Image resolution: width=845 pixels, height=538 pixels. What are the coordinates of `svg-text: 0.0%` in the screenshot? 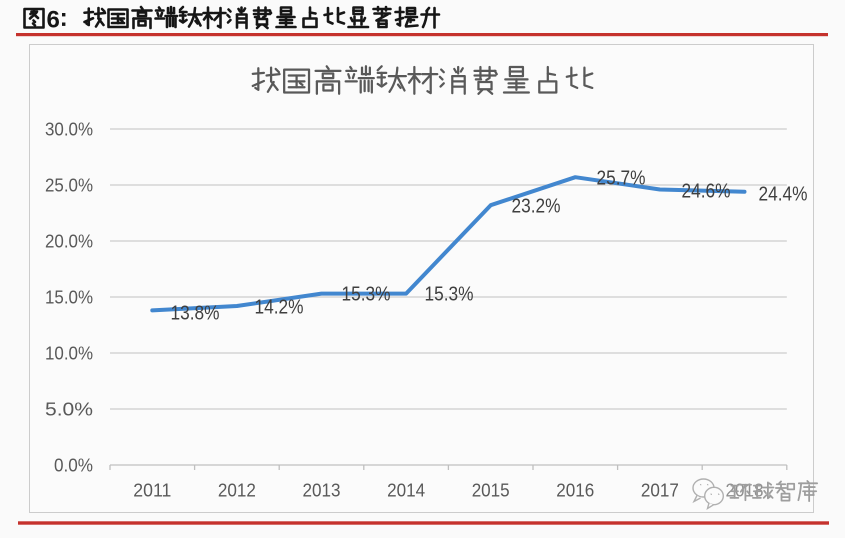 It's located at (73, 465).